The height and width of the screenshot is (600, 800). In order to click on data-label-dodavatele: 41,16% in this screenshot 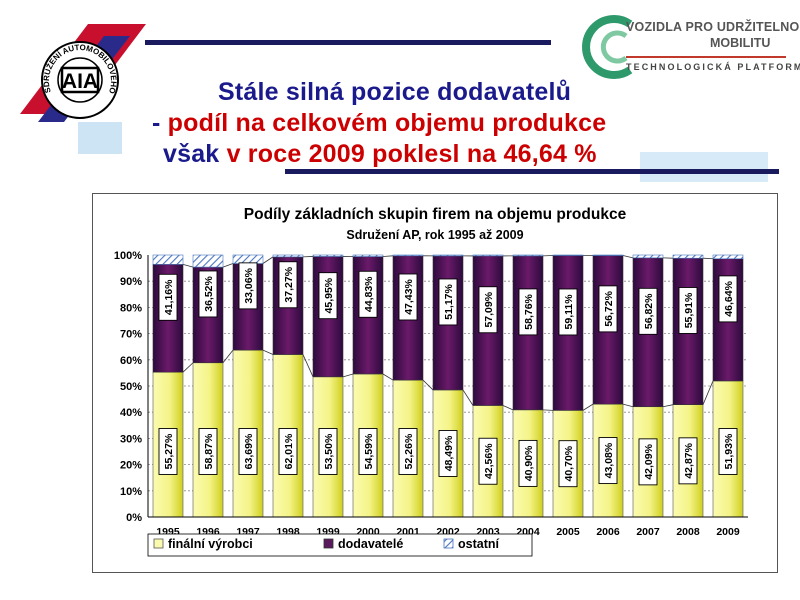, I will do `click(169, 297)`.